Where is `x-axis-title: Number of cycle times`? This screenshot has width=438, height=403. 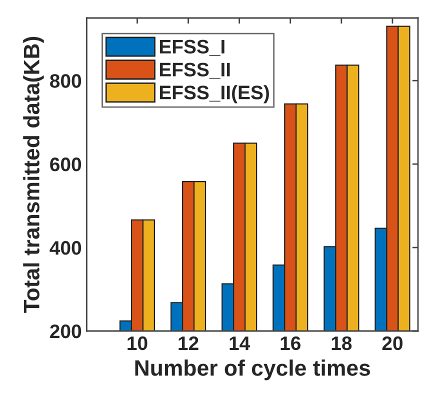
x-axis-title: Number of cycle times is located at coordinates (252, 370).